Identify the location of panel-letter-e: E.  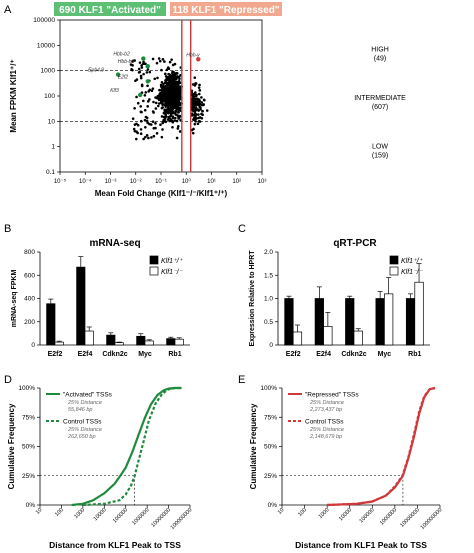
(241, 380).